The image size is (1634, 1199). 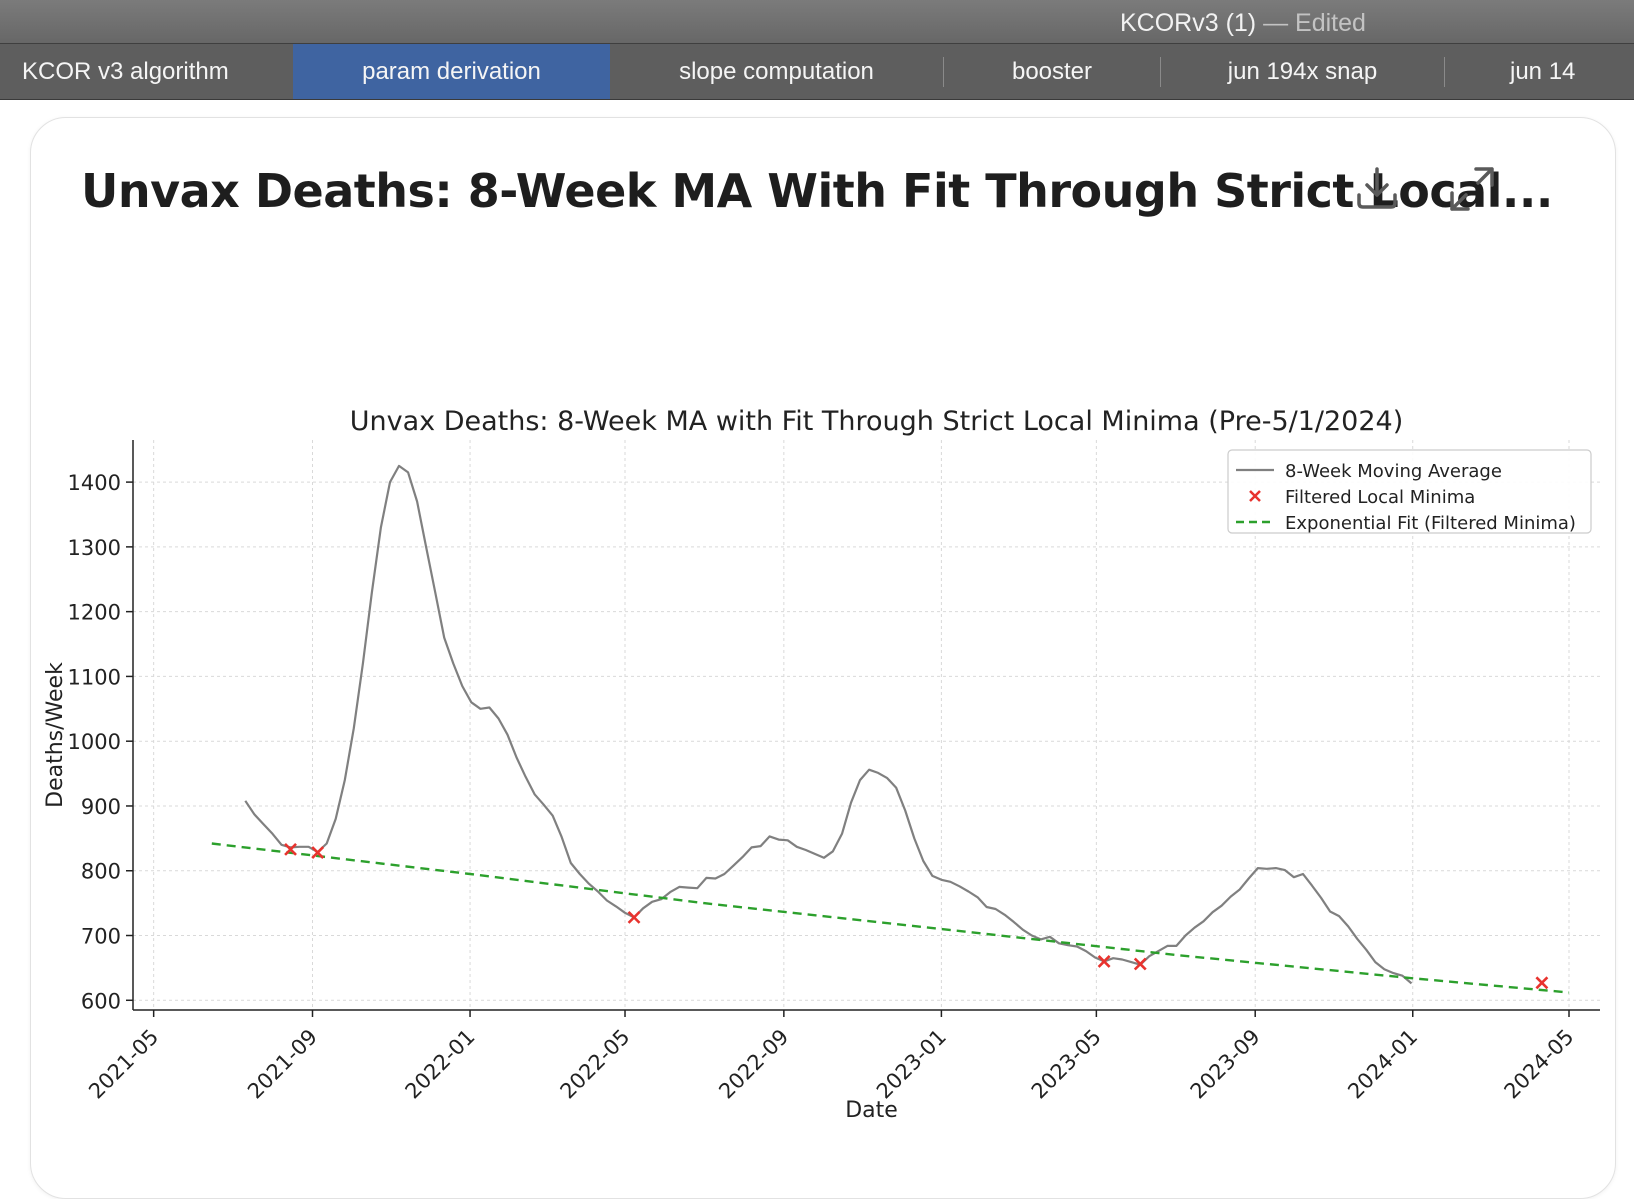 I want to click on legend-label: 8-Week Moving Average, so click(x=1393, y=471).